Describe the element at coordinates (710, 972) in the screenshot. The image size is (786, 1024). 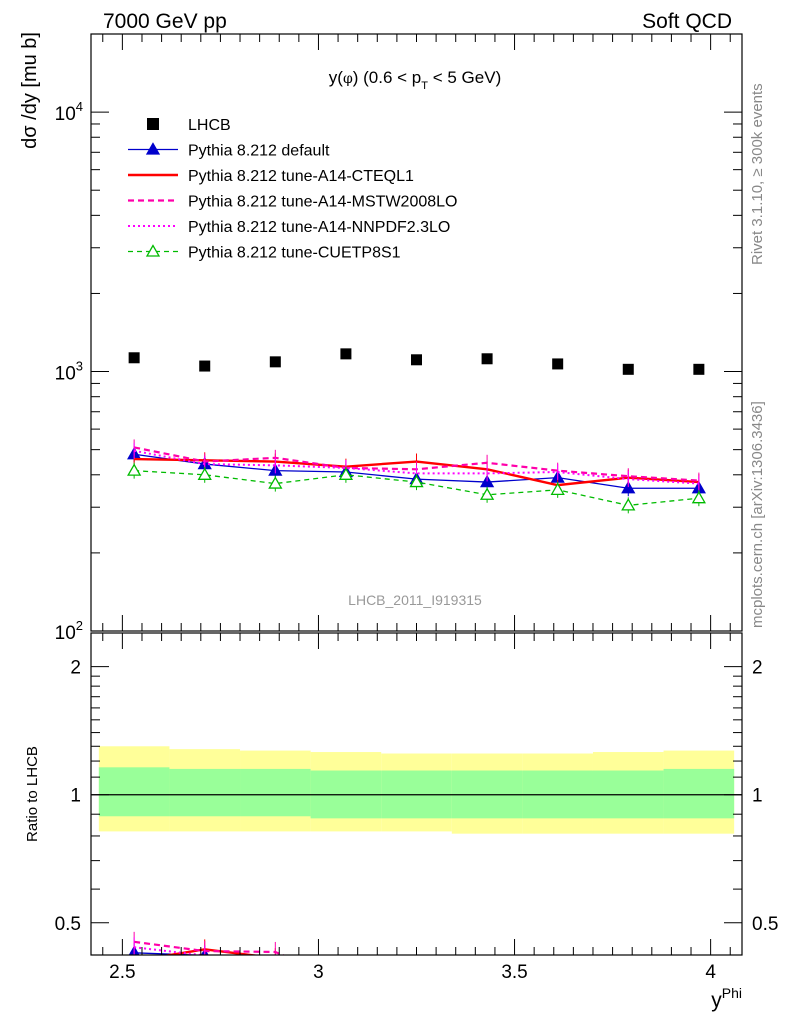
I see `x-tick-label: 4` at that location.